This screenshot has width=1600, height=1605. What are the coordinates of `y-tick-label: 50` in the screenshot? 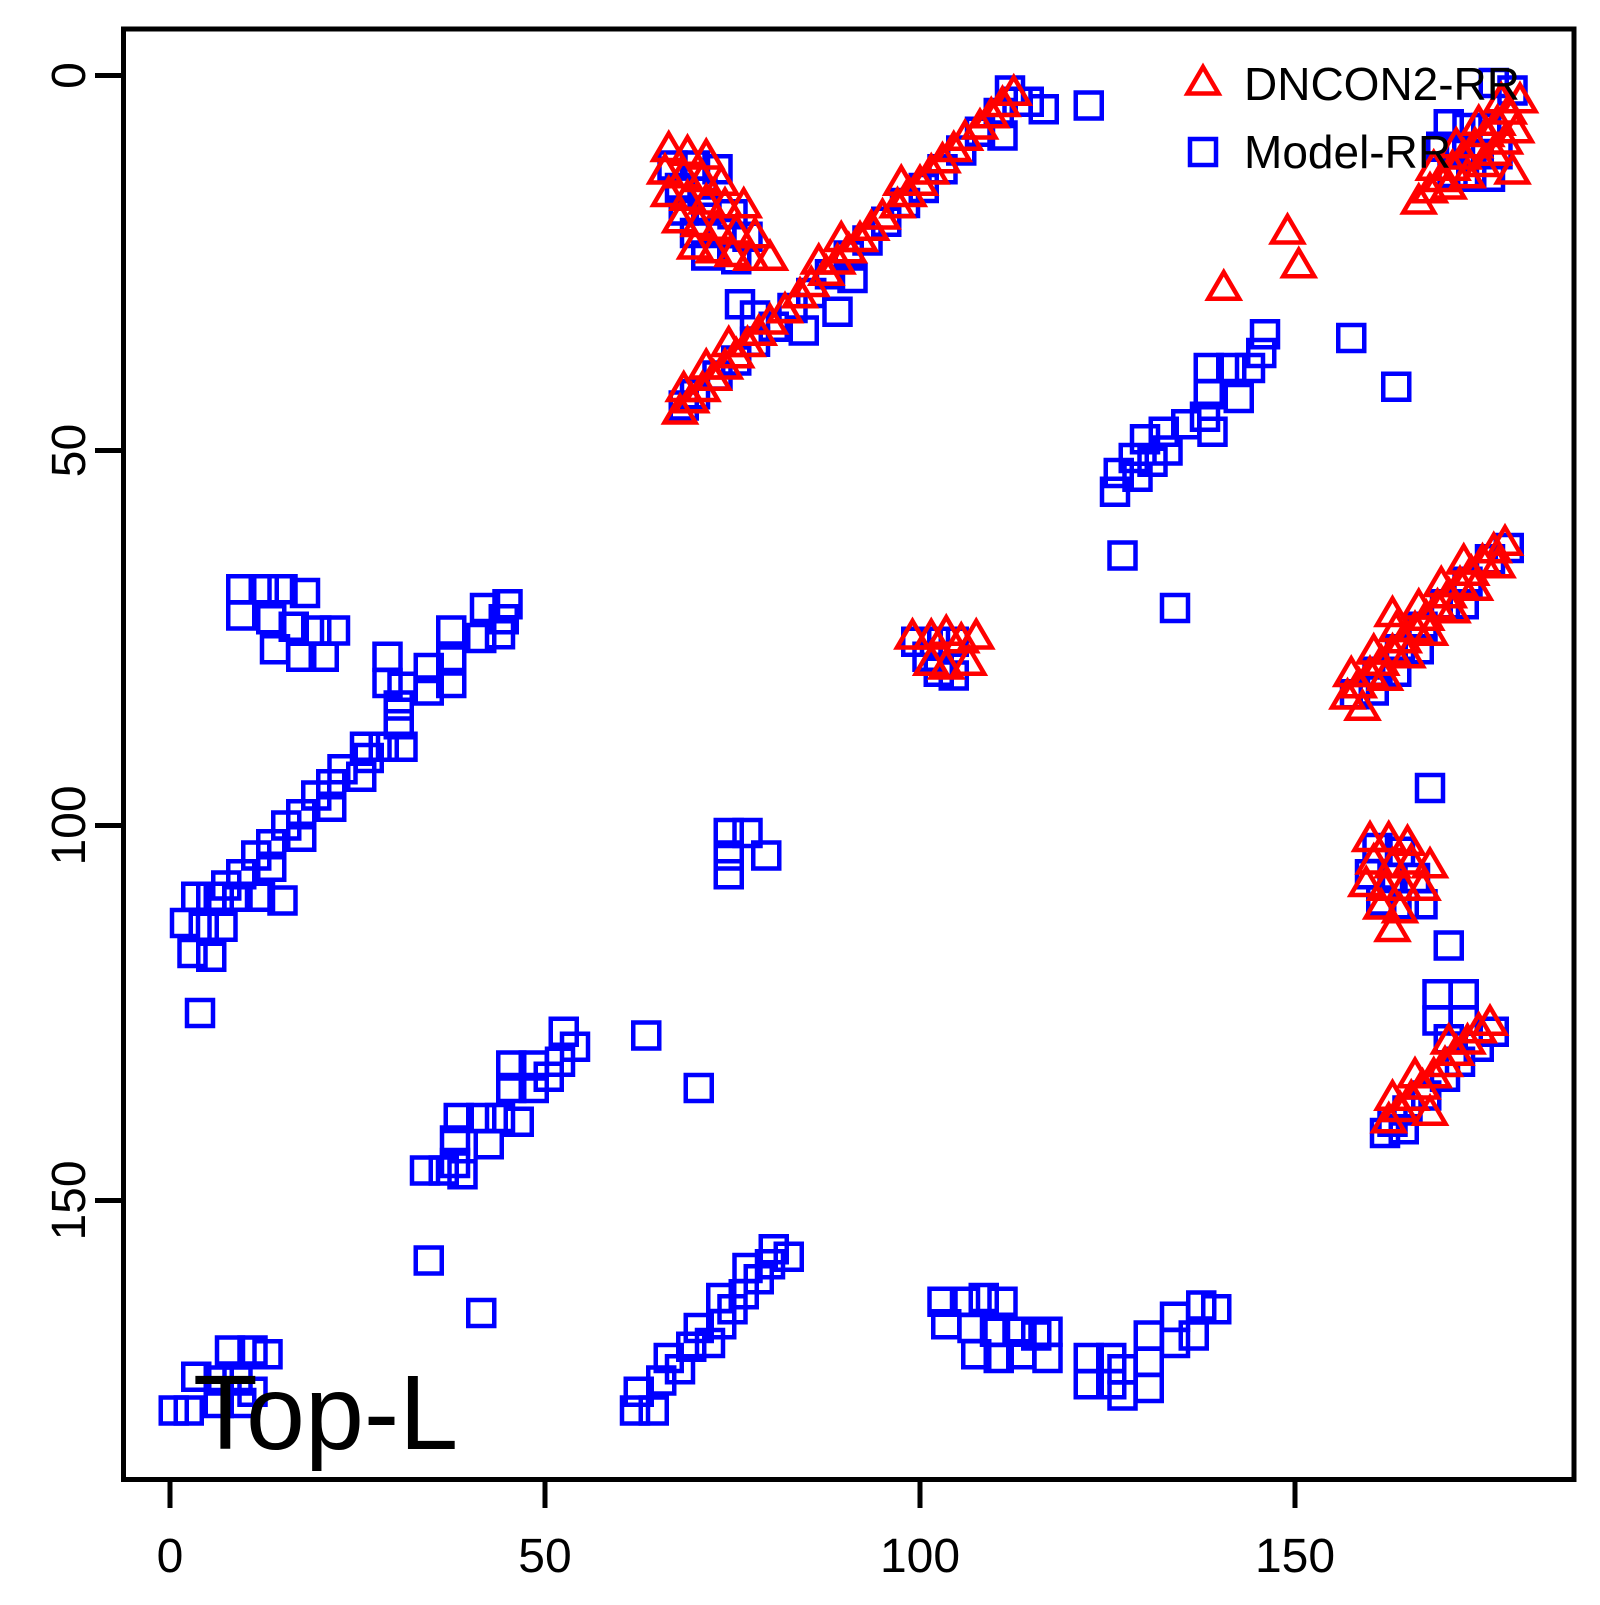 It's located at (69, 450).